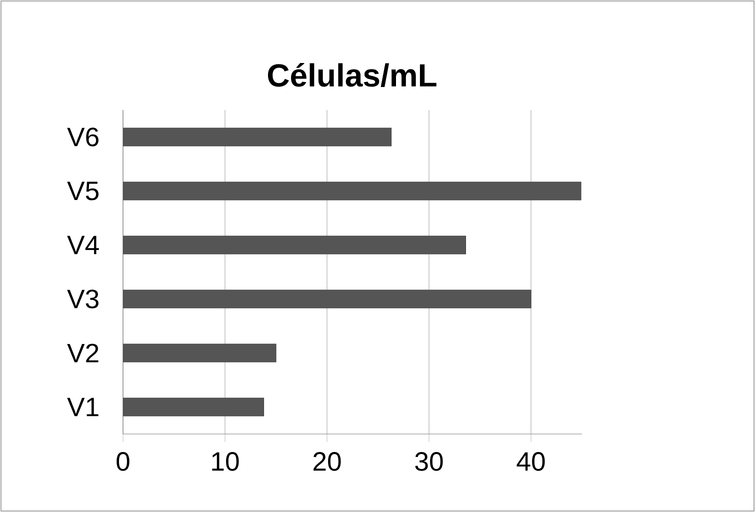 The height and width of the screenshot is (512, 755). Describe the element at coordinates (83, 245) in the screenshot. I see `y-tick-label: V4` at that location.